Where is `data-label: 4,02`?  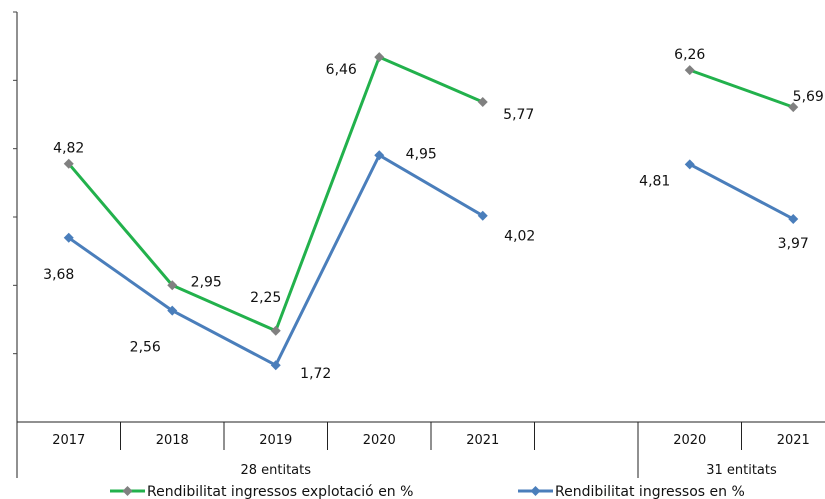 data-label: 4,02 is located at coordinates (519, 237).